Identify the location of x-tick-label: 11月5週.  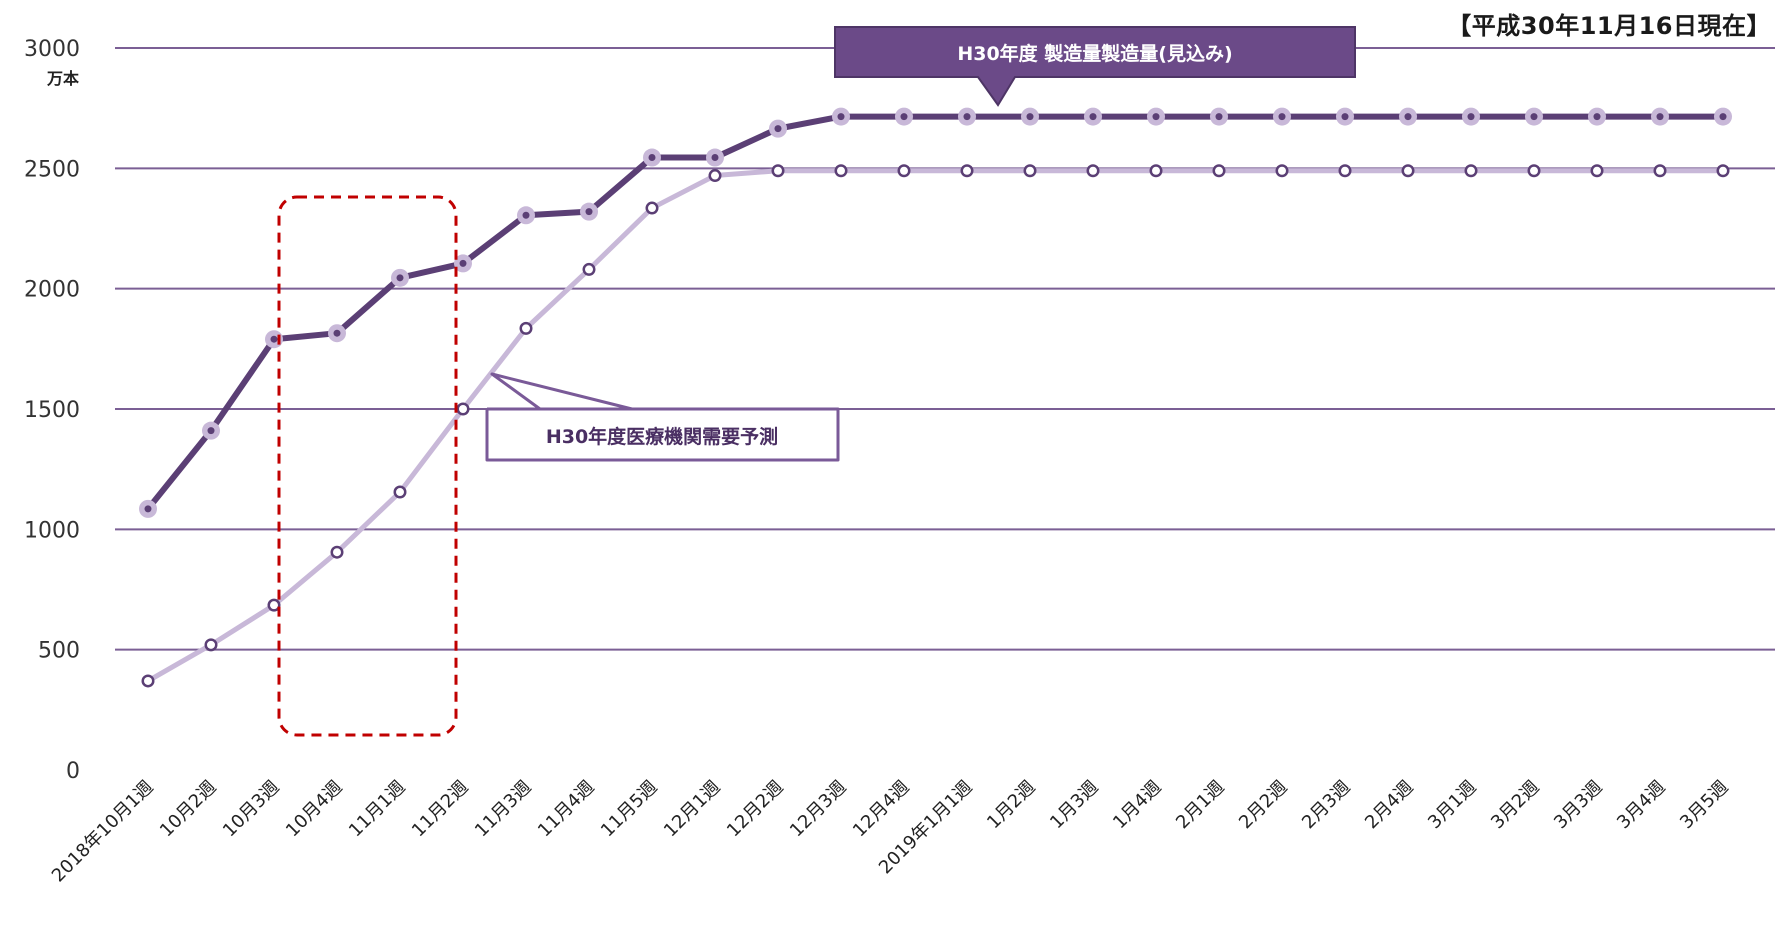
(629, 809).